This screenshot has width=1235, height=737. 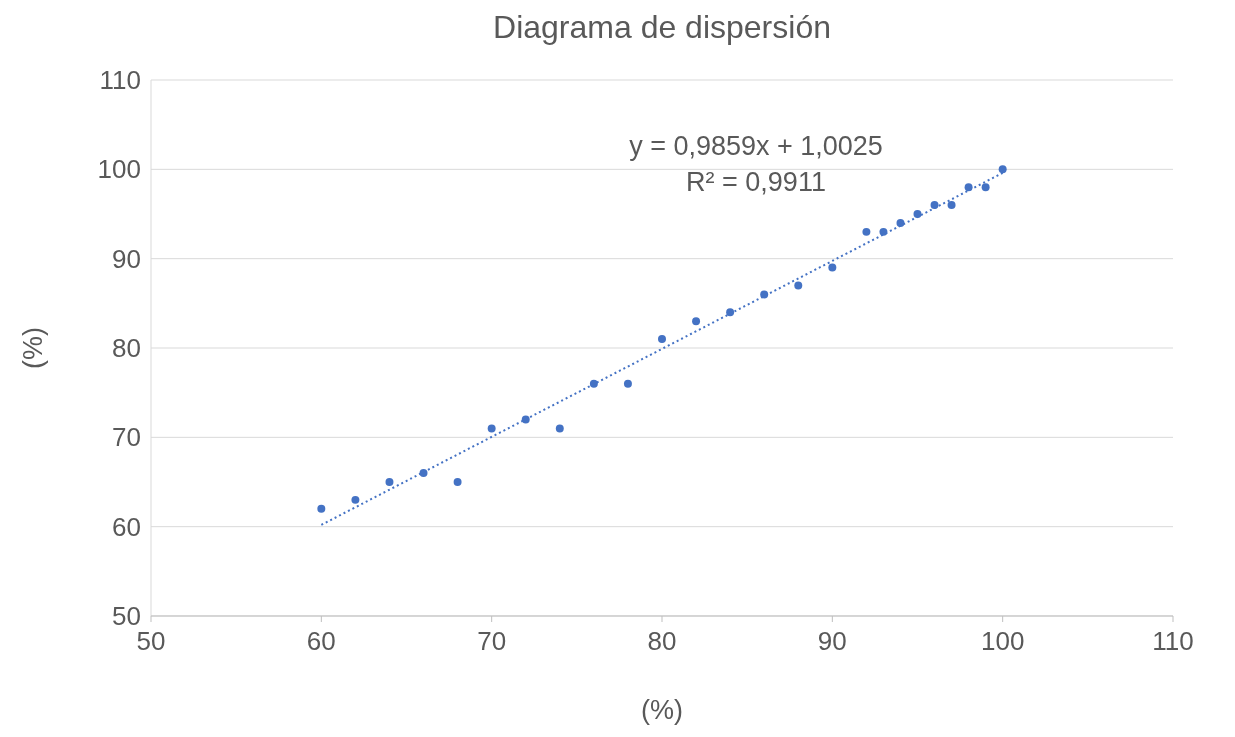 What do you see at coordinates (832, 641) in the screenshot?
I see `x-tick-label: 90` at bounding box center [832, 641].